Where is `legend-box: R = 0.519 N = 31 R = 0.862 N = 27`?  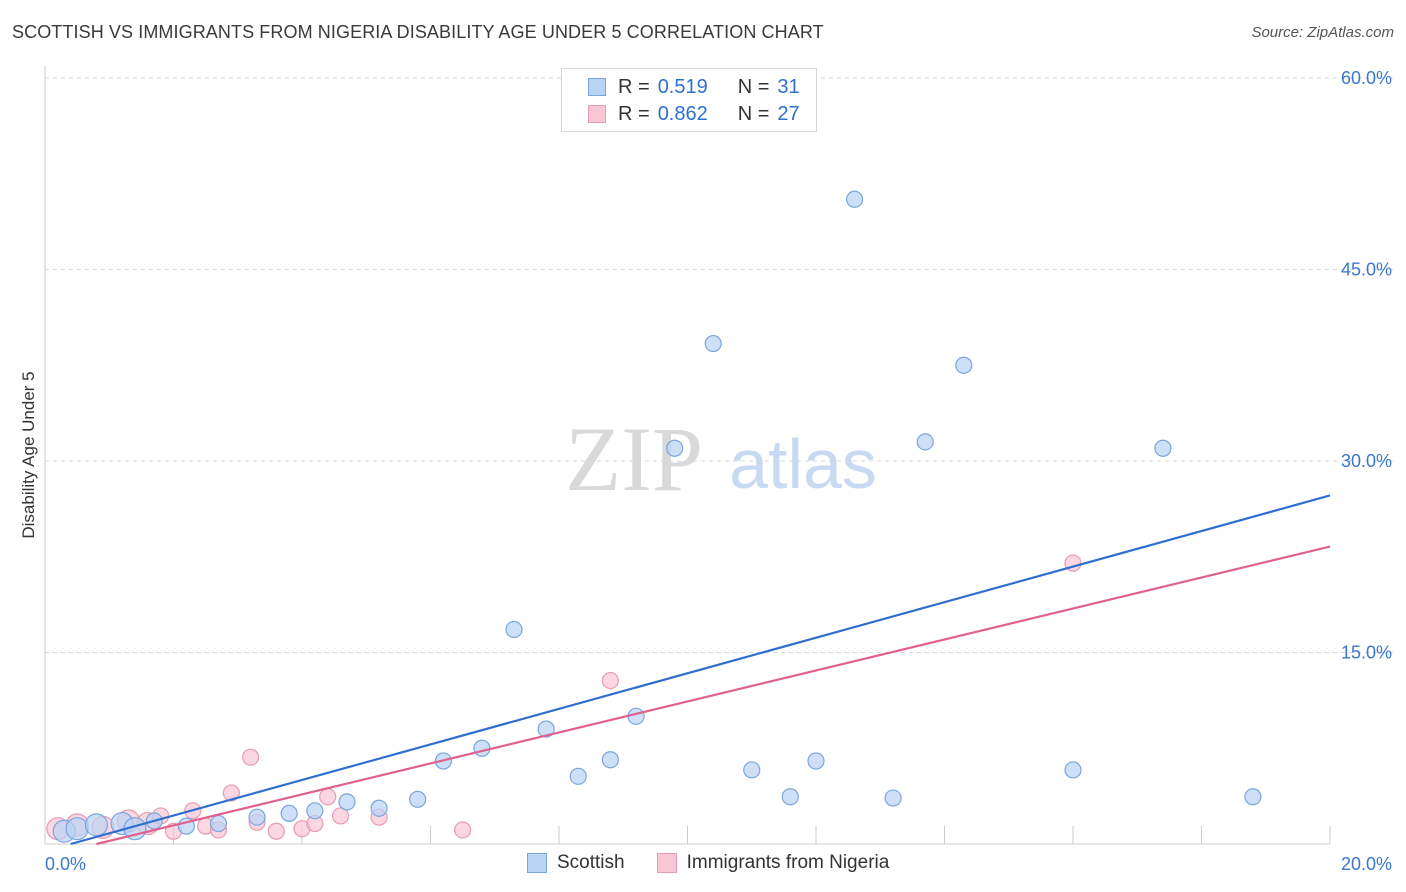 legend-box: R = 0.519 N = 31 R = 0.862 N = 27 is located at coordinates (689, 100).